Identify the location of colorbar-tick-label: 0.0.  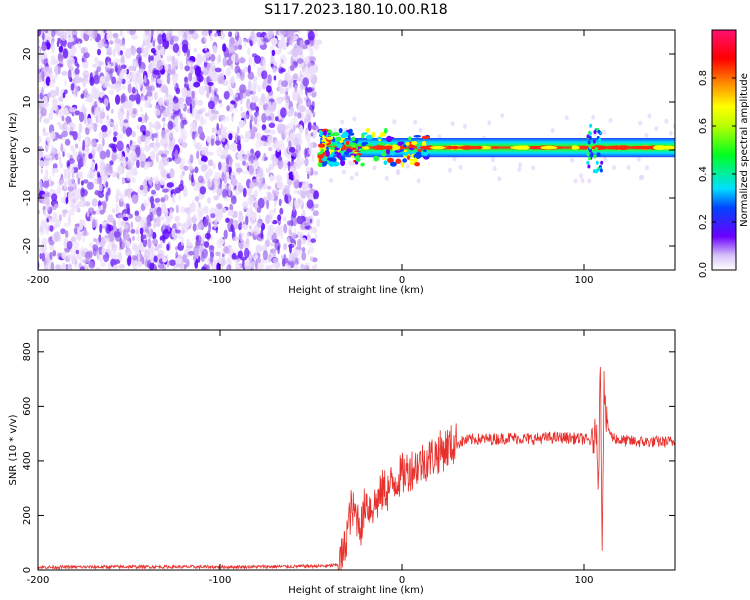
(703, 270).